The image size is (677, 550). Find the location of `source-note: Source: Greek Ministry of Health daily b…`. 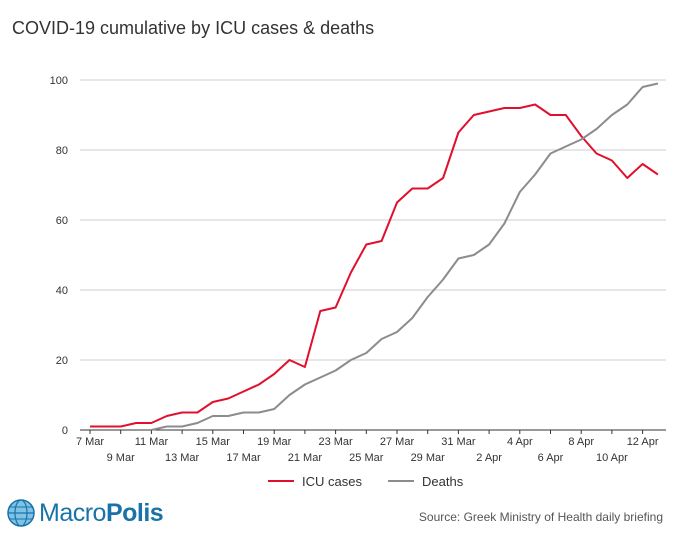

source-note: Source: Greek Ministry of Health daily b… is located at coordinates (540, 517).